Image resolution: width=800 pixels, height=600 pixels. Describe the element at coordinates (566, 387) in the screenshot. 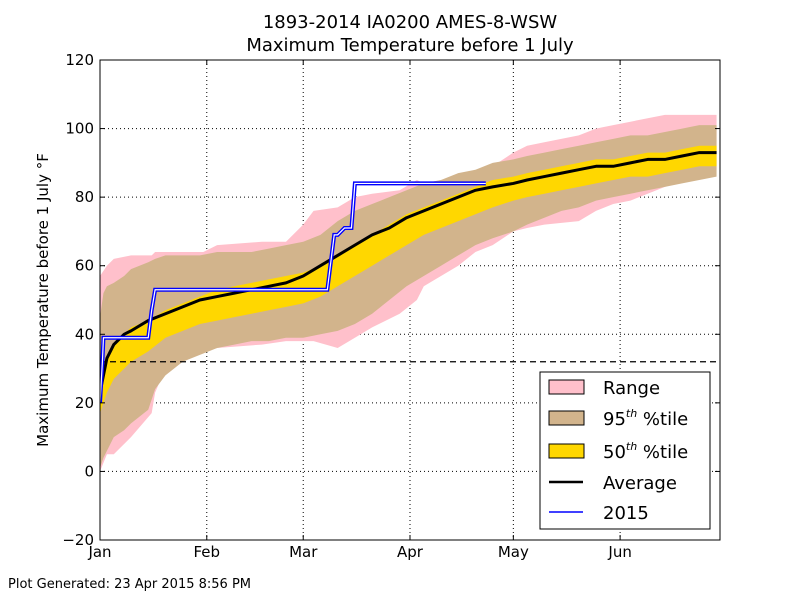

I see `legend-swatch-range` at that location.